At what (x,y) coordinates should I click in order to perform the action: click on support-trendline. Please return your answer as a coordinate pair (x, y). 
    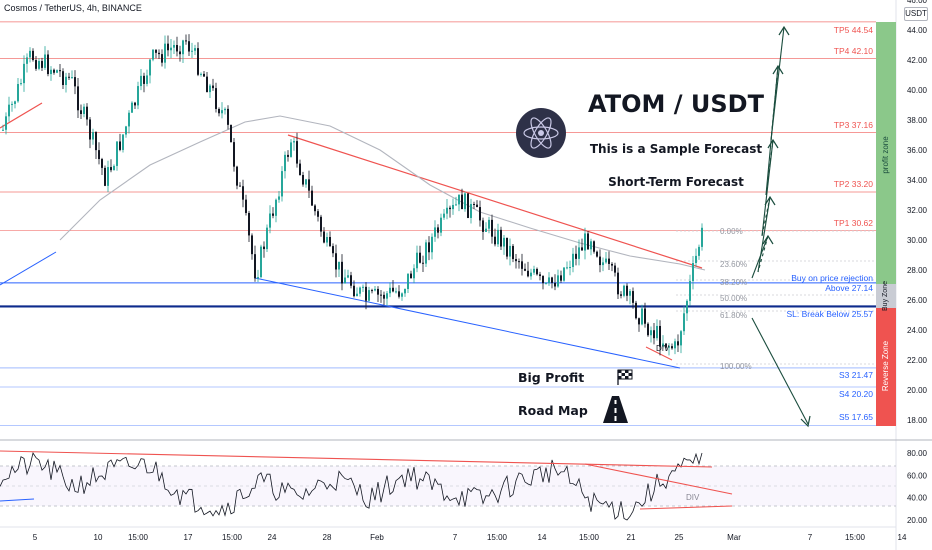
    Looking at the image, I should click on (467, 323).